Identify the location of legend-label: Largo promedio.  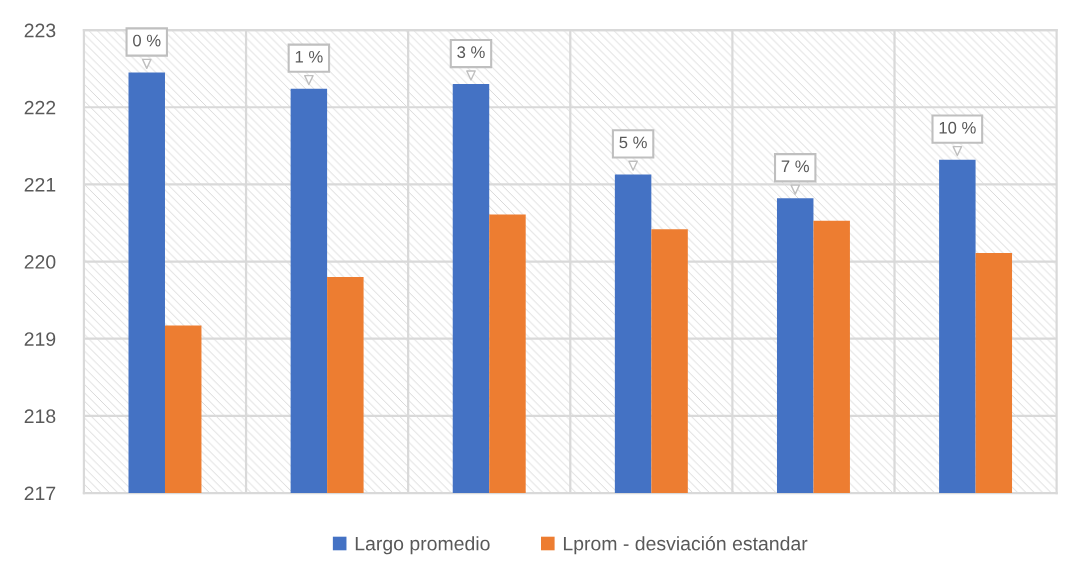
(422, 545).